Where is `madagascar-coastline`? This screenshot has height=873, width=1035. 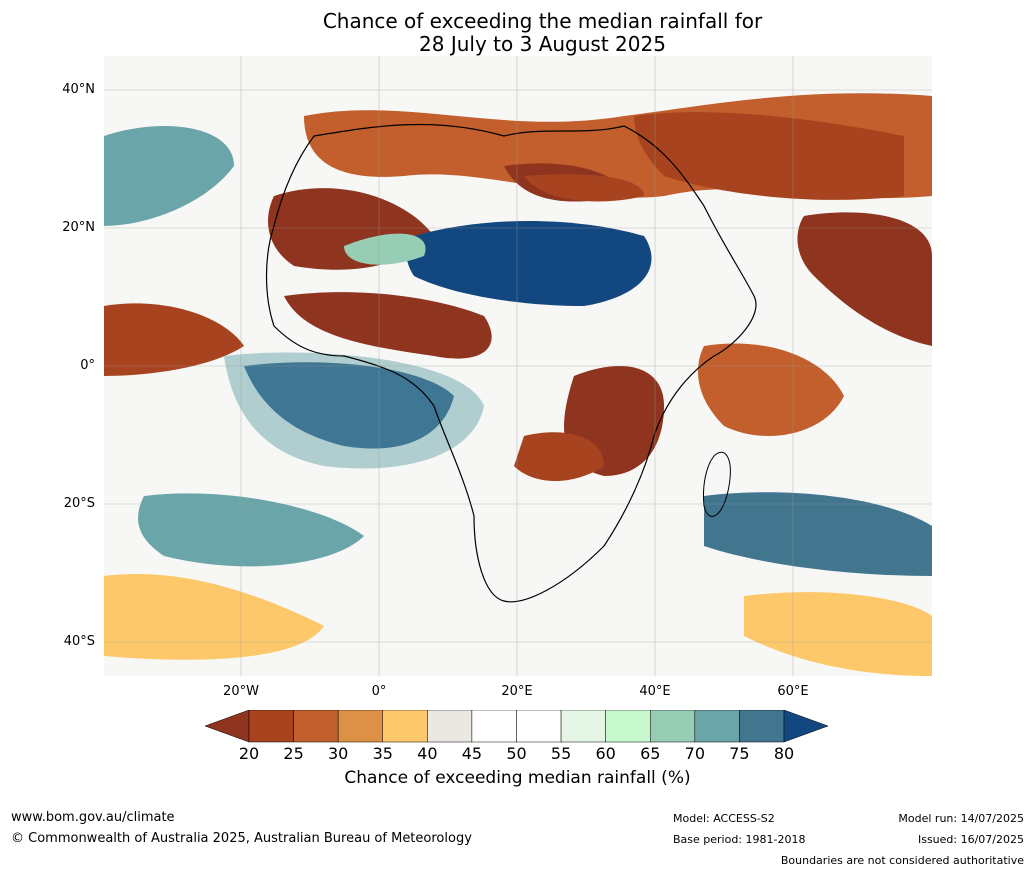
madagascar-coastline is located at coordinates (717, 484).